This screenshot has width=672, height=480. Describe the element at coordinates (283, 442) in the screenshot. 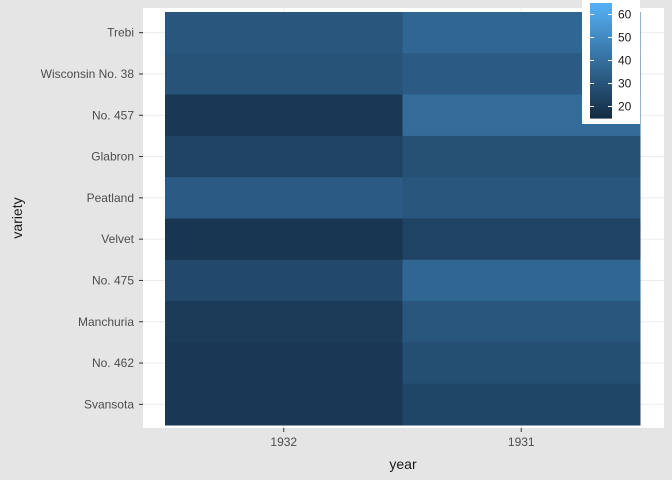

I see `x-tick-label: 1932` at that location.